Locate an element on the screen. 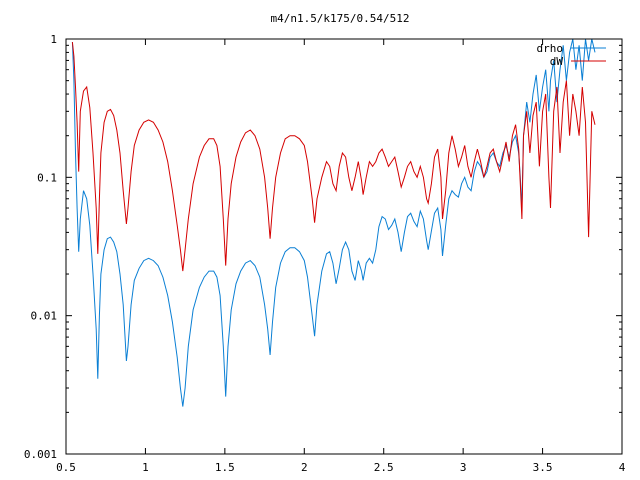 The image size is (640, 480). chart-title: m4/n1.5/k175/0.54/512 is located at coordinates (339, 18).